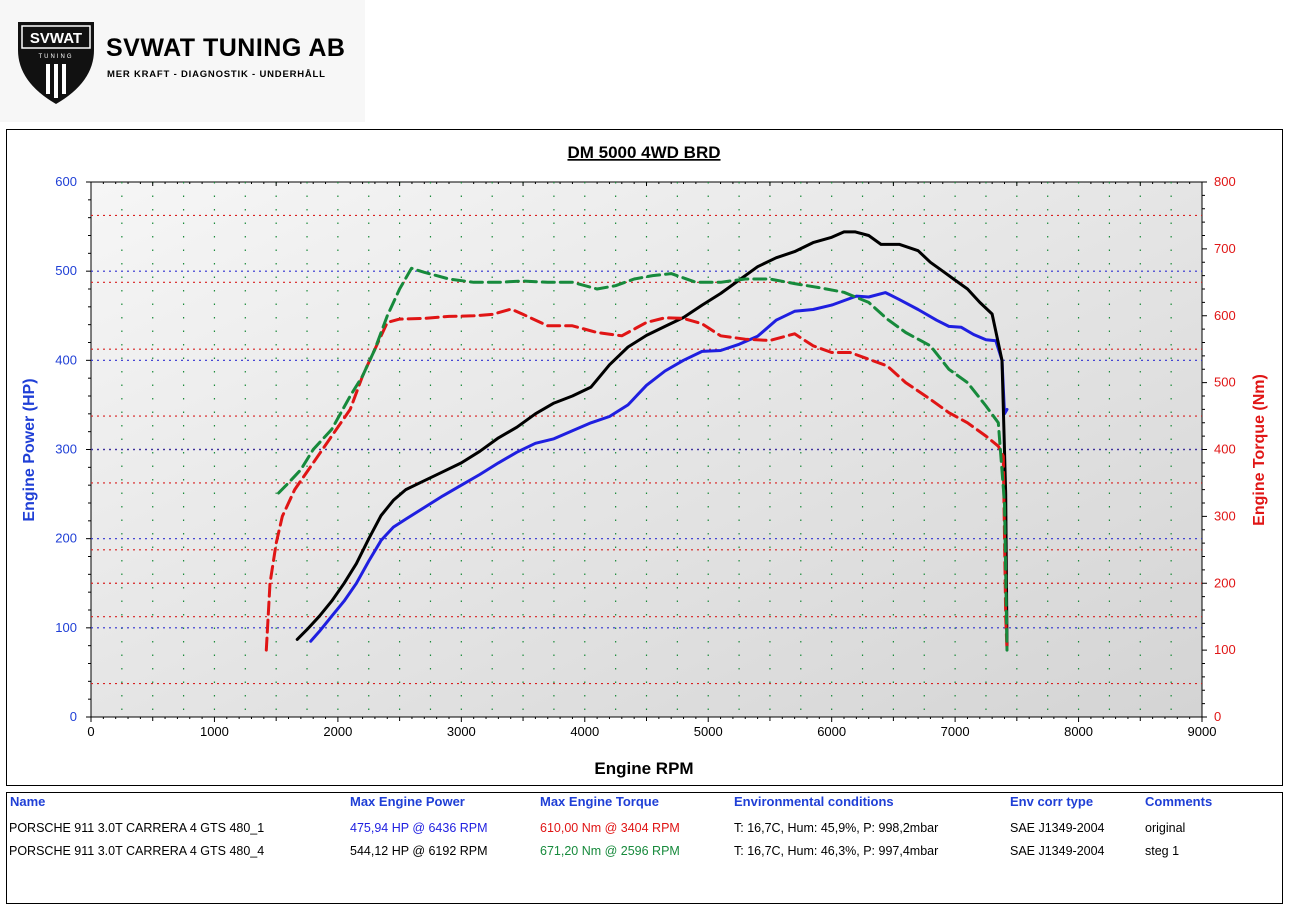 The image size is (1290, 913). What do you see at coordinates (599, 801) in the screenshot?
I see `table-header-torque: Max Engine Torque` at bounding box center [599, 801].